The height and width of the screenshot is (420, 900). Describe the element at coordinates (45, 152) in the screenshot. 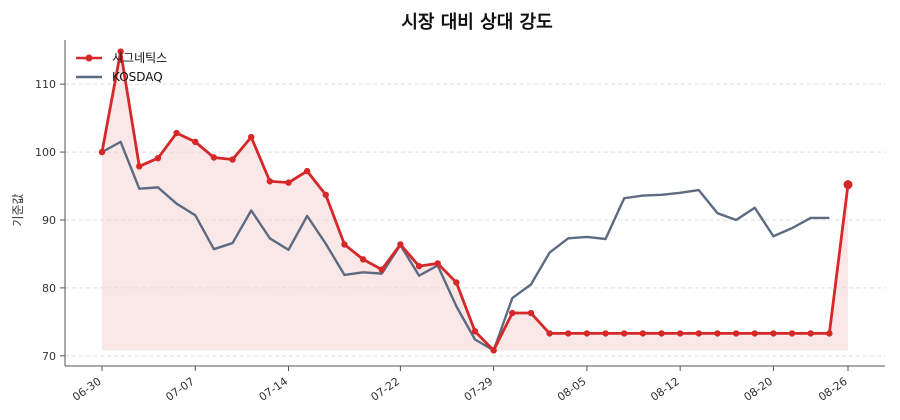

I see `y-tick-label: 100` at that location.